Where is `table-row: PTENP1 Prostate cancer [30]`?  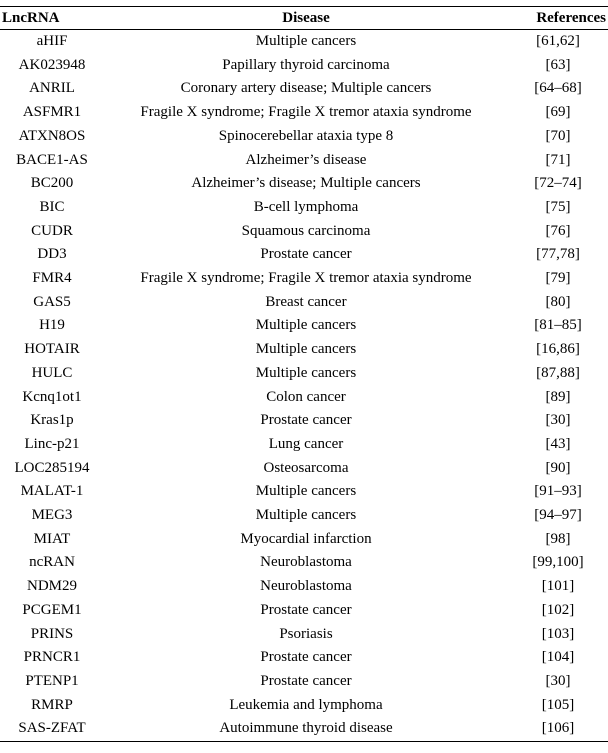
table-row: PTENP1 Prostate cancer [30] is located at coordinates (304, 682).